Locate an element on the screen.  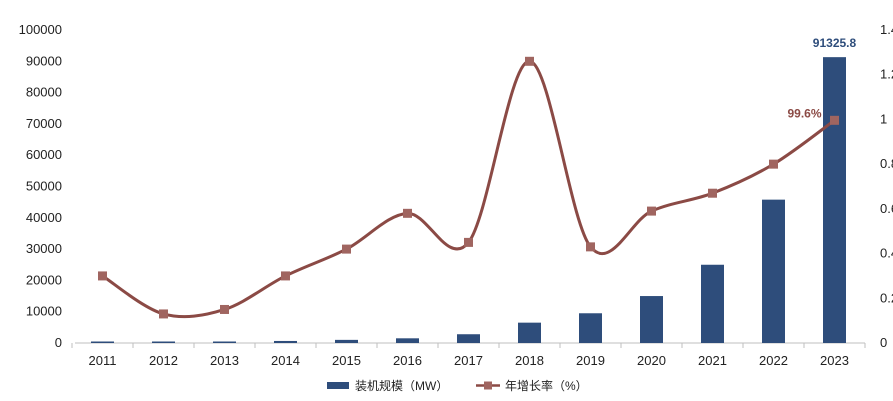
x-tick-label: 2017 is located at coordinates (468, 360).